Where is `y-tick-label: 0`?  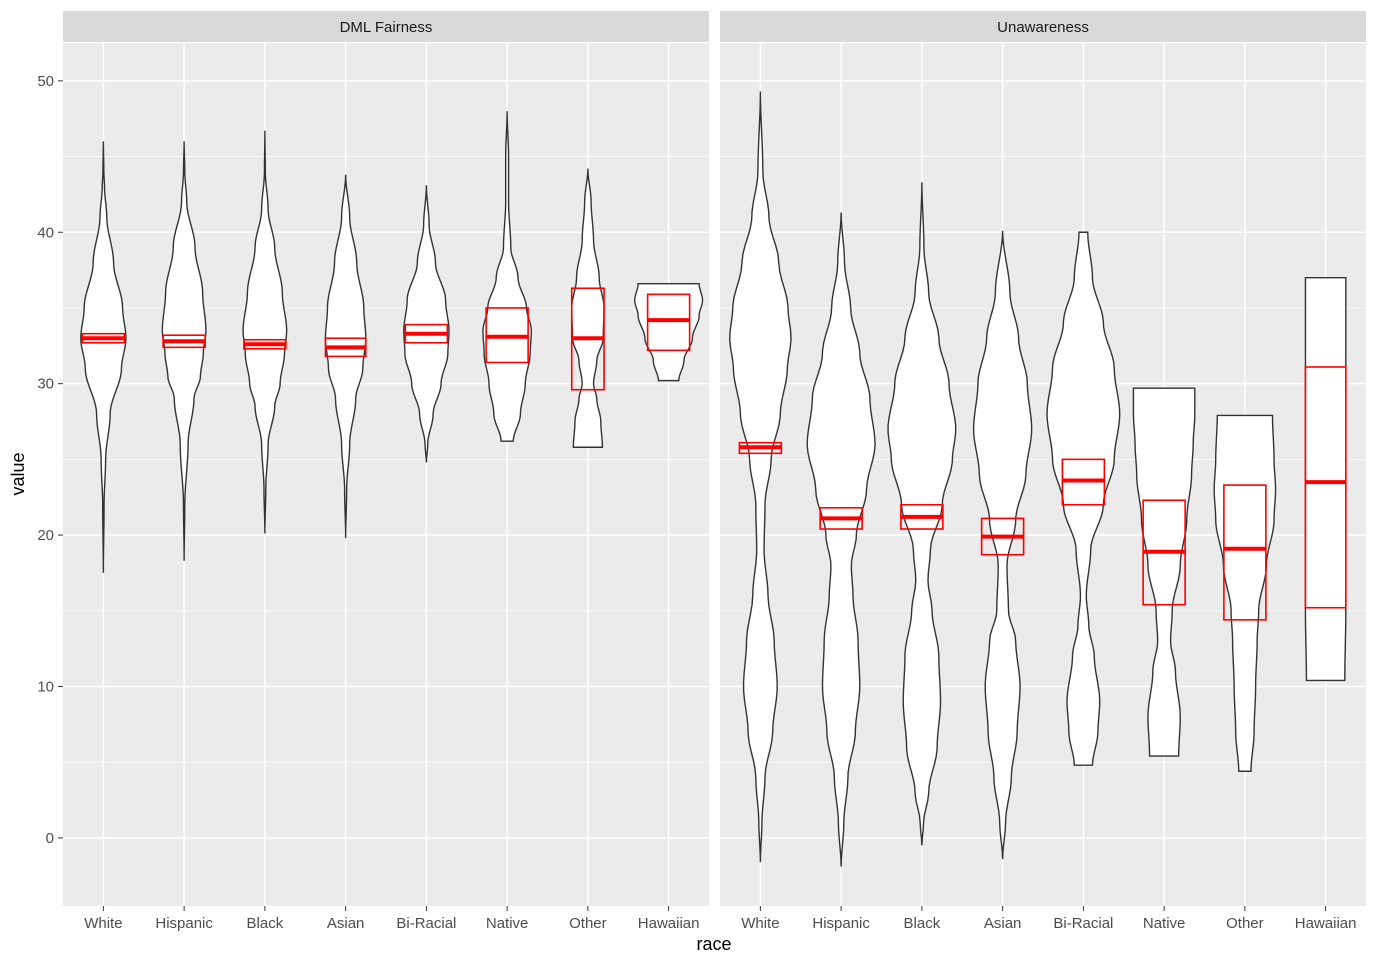 y-tick-label: 0 is located at coordinates (50, 838).